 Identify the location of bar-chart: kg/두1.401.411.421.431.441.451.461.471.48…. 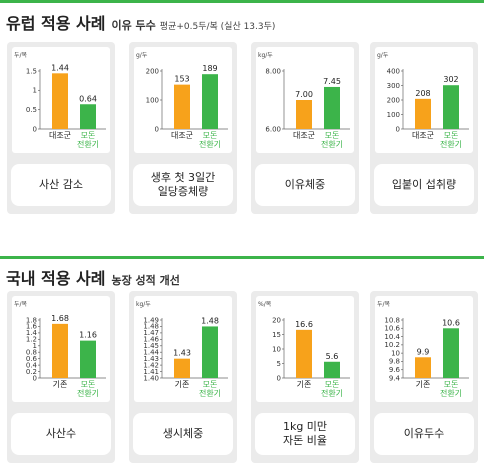
(182, 349).